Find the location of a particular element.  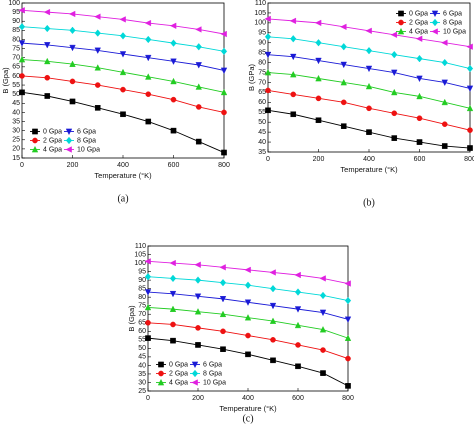

x-tick-label: 0 is located at coordinates (22, 165).